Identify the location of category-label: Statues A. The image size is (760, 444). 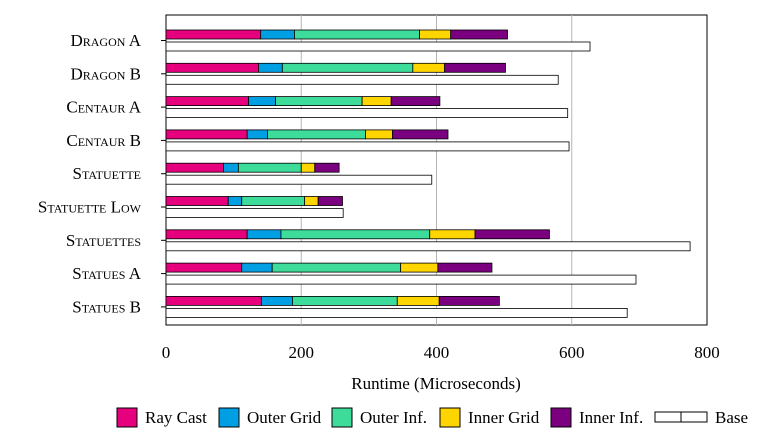
(106, 273).